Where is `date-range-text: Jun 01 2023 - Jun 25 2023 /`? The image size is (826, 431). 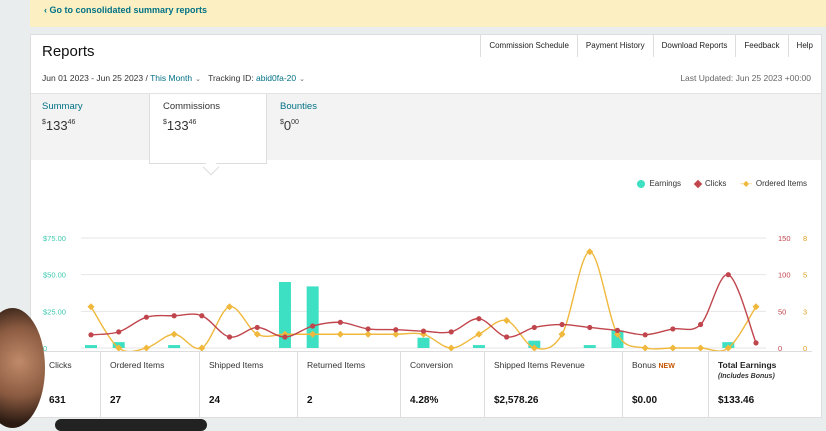 date-range-text: Jun 01 2023 - Jun 25 2023 / is located at coordinates (96, 78).